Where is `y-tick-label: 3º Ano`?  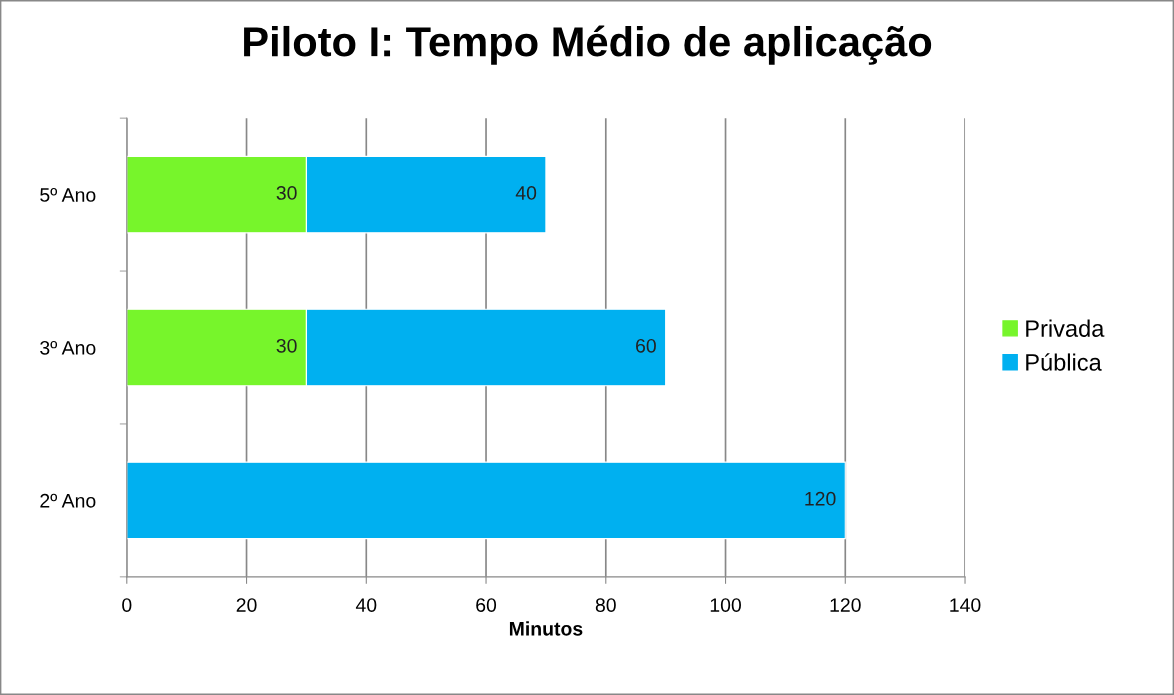
y-tick-label: 3º Ano is located at coordinates (68, 347).